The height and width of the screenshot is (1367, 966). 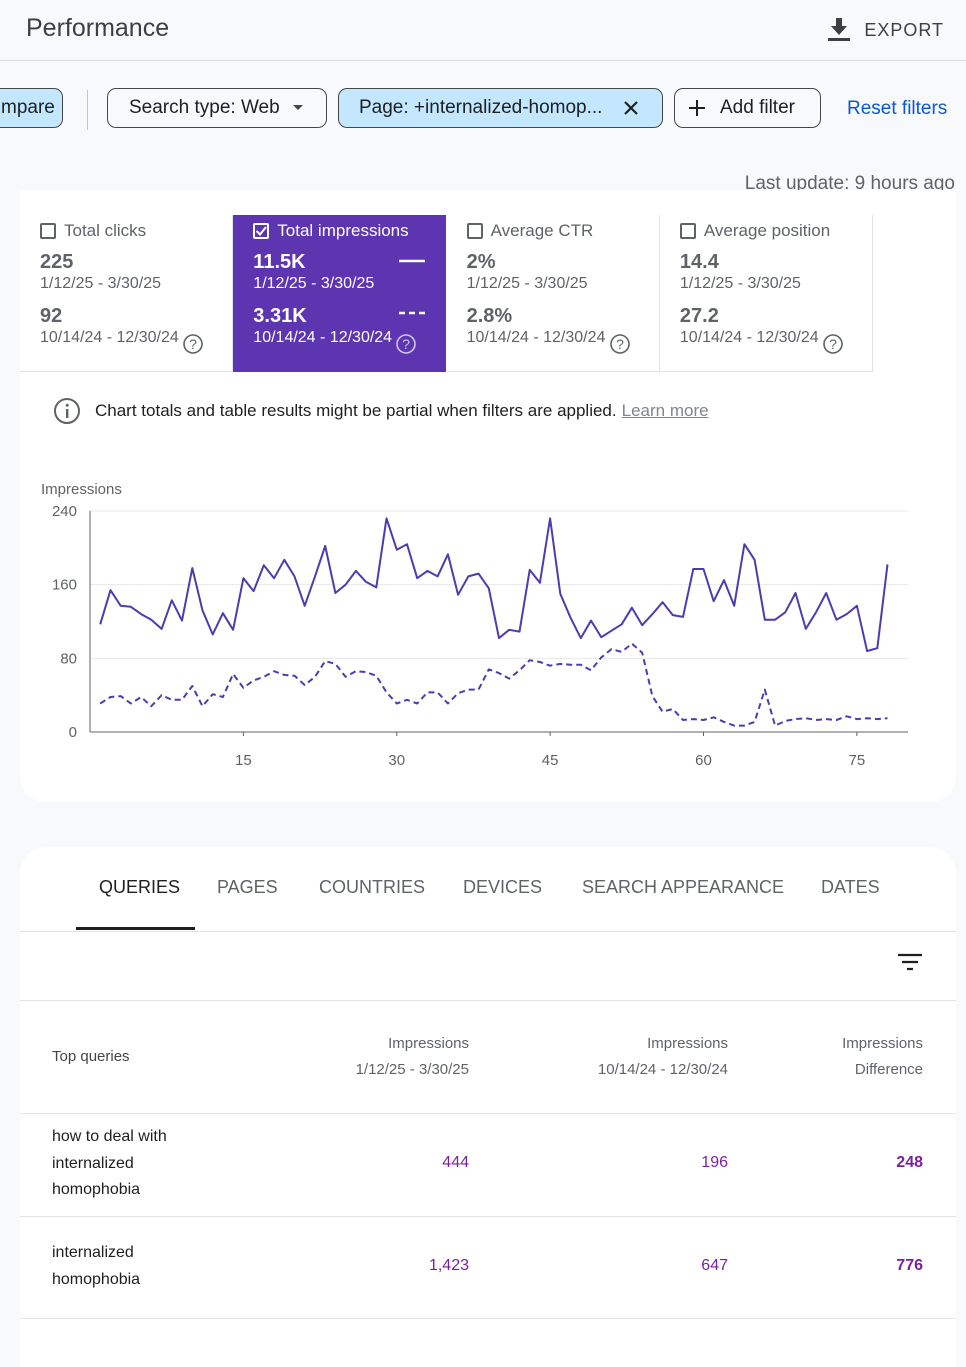 I want to click on compare-chip: mpare, so click(x=31, y=108).